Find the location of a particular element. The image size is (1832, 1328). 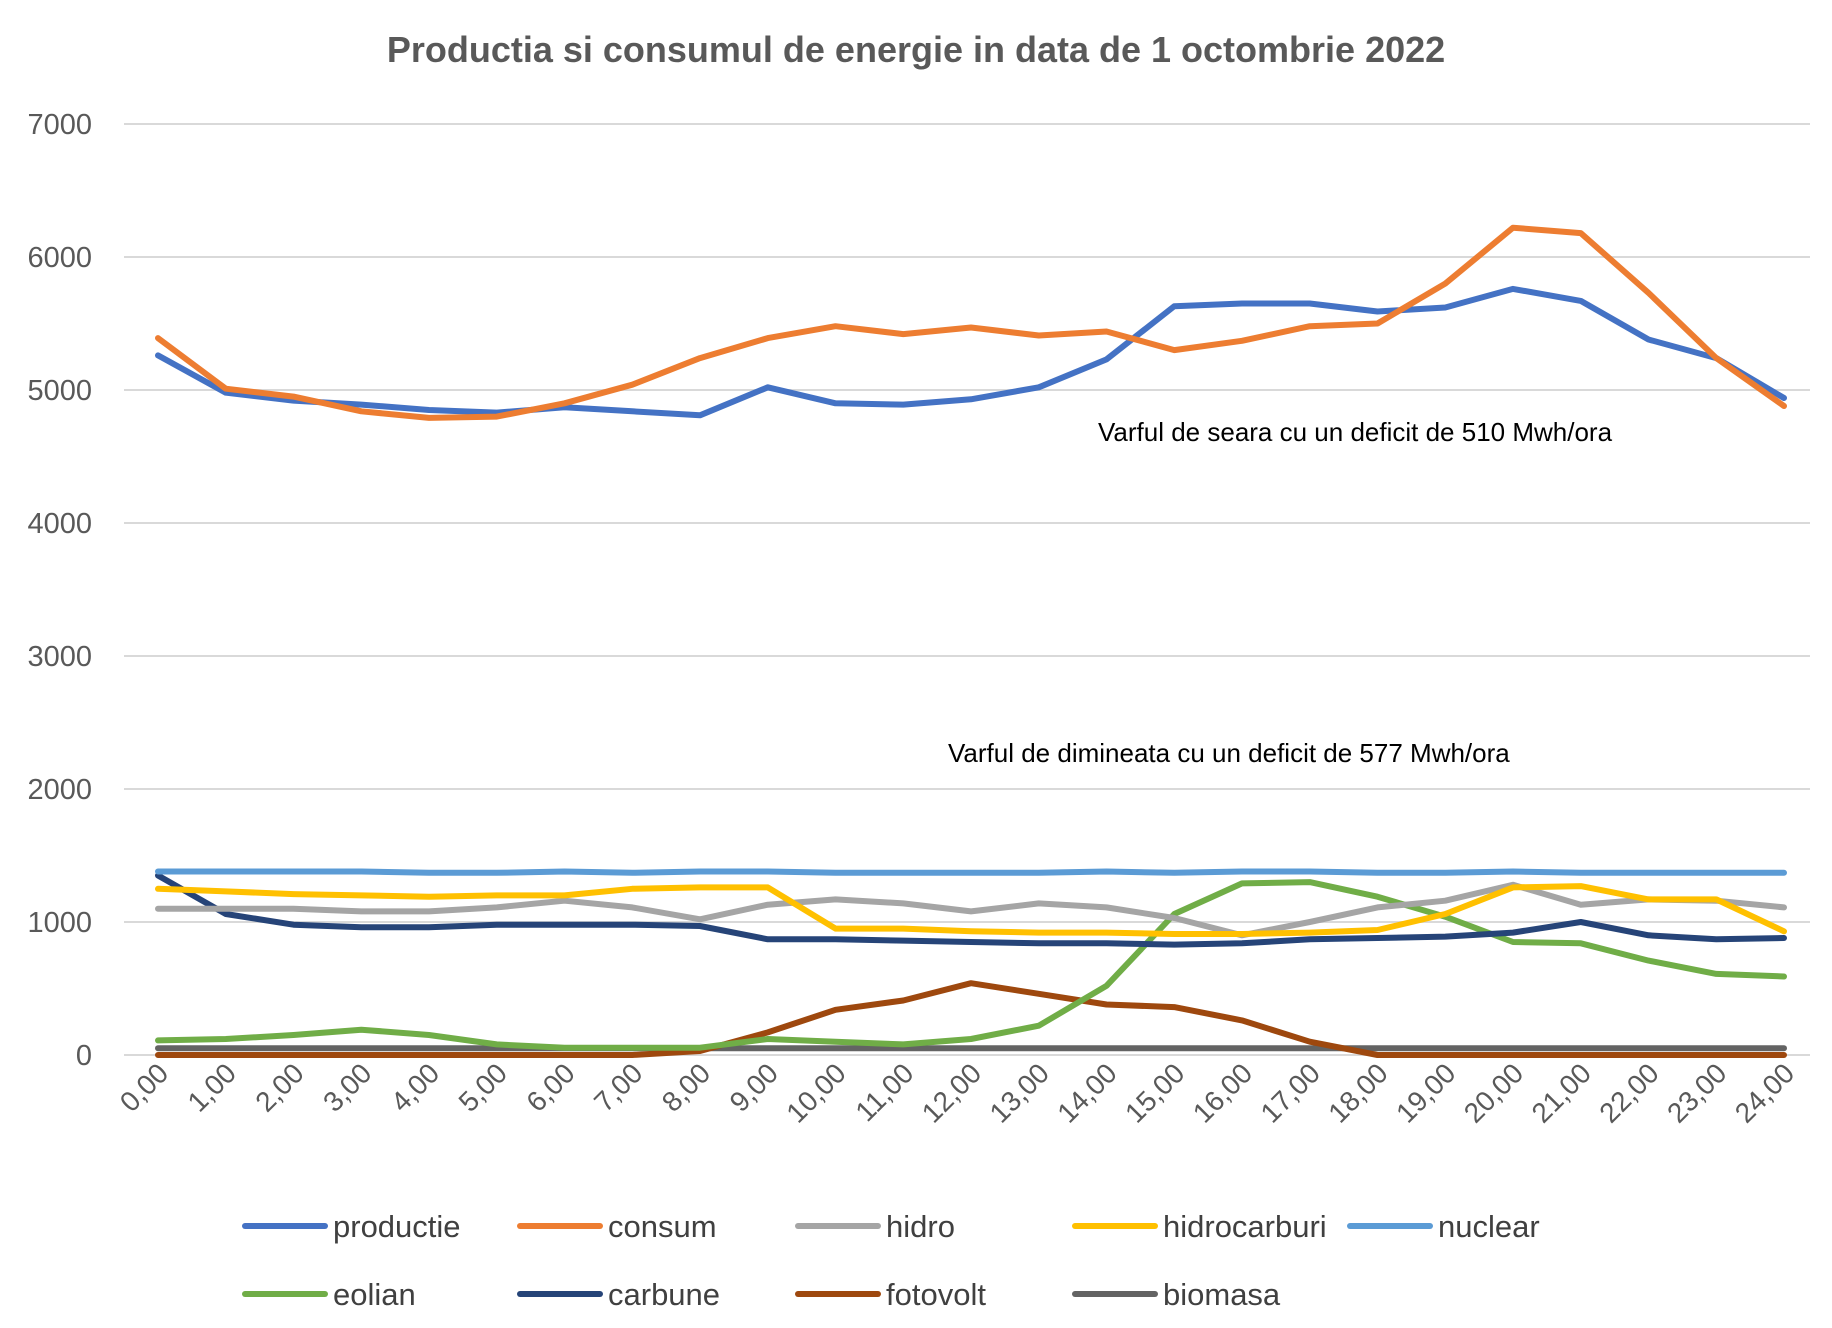

legend-item-fotovolt: fotovolt is located at coordinates (890, 1294).